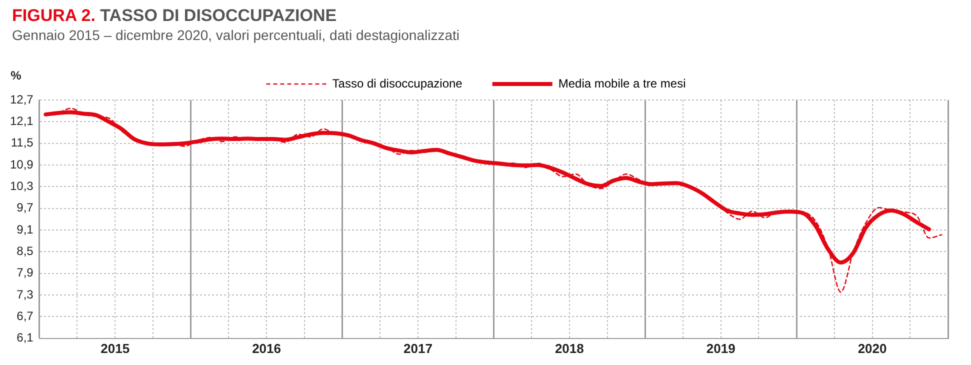  I want to click on y-tick-label: 11,5, so click(22, 143).